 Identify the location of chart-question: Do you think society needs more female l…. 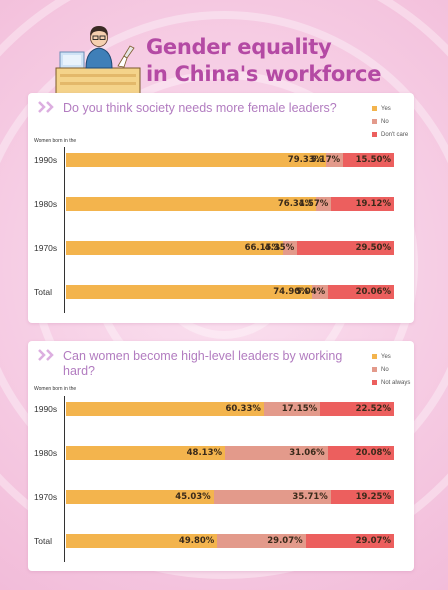
(200, 108).